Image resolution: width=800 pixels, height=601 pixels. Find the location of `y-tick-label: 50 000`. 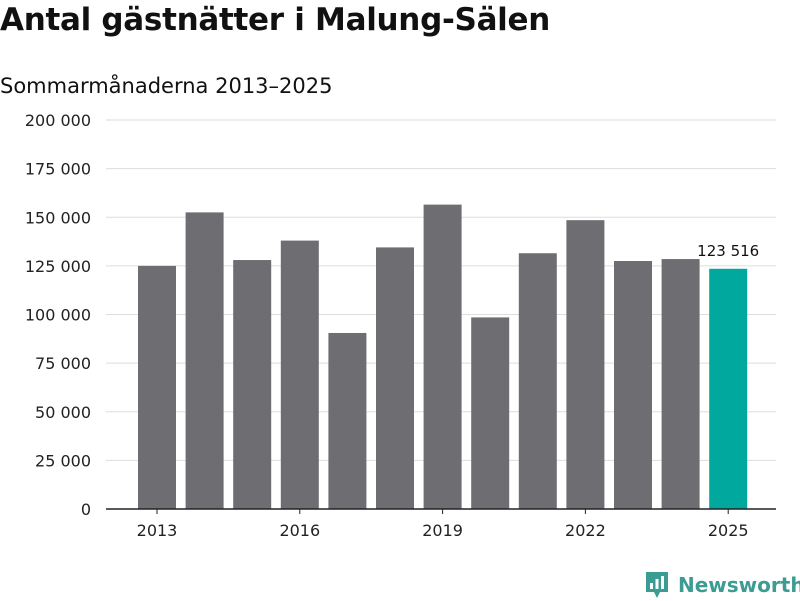

y-tick-label: 50 000 is located at coordinates (63, 412).